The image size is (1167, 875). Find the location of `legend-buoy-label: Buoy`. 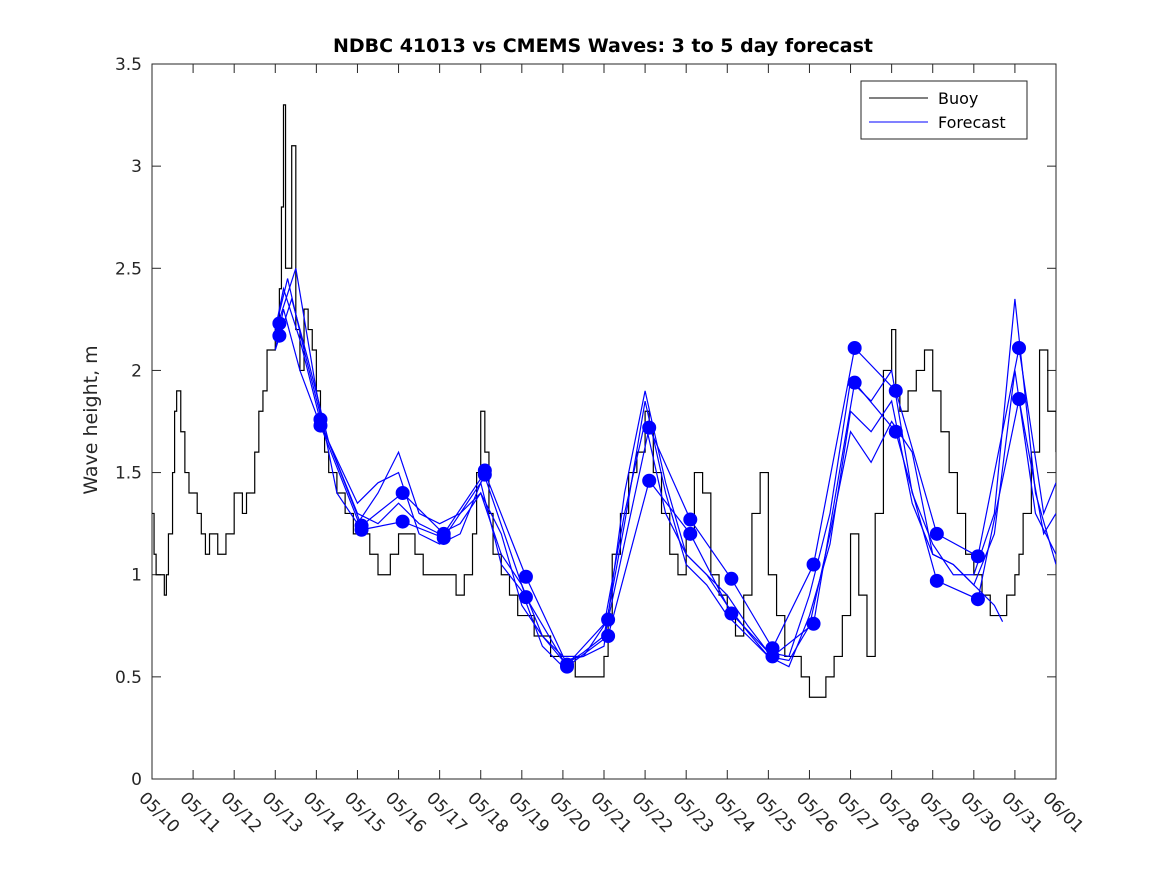

legend-buoy-label: Buoy is located at coordinates (958, 98).